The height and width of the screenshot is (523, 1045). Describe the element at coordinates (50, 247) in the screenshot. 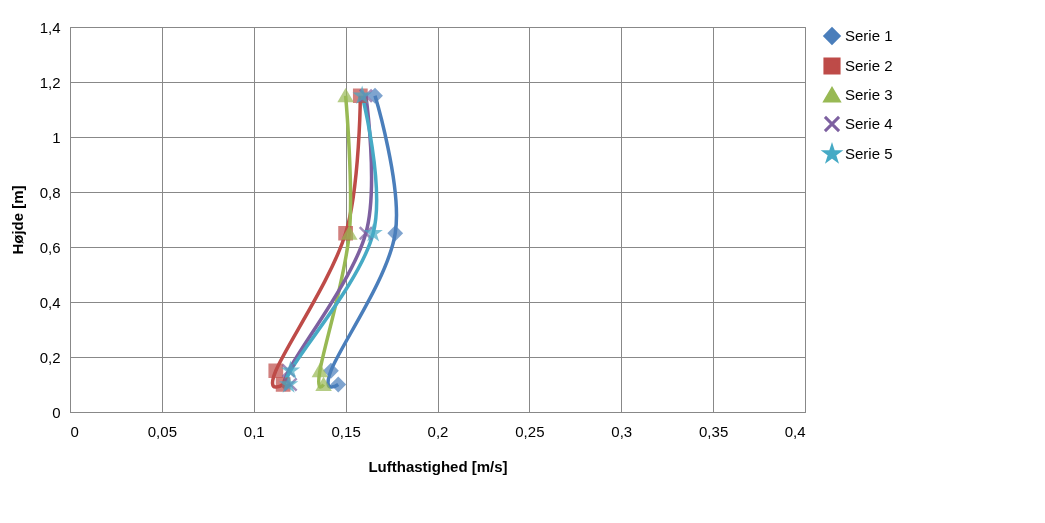

I see `y-tick-label: 0,6` at that location.